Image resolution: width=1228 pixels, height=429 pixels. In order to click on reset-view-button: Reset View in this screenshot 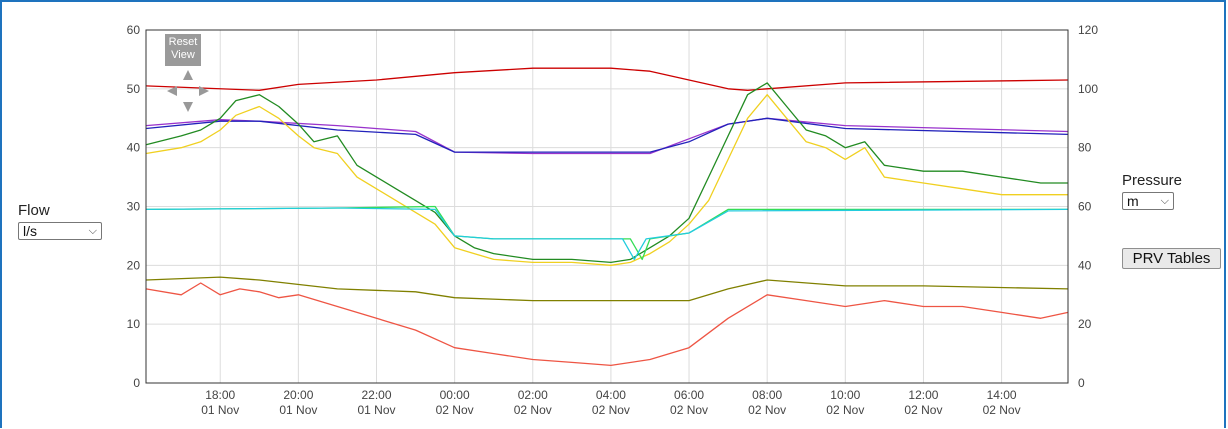, I will do `click(183, 50)`.